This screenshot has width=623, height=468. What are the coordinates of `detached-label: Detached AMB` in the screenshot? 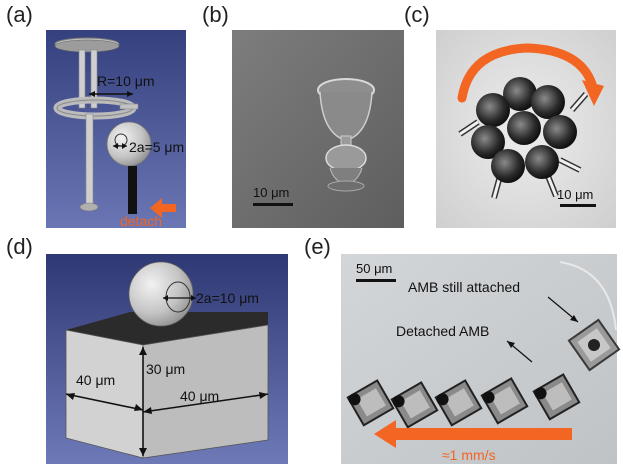 It's located at (442, 331).